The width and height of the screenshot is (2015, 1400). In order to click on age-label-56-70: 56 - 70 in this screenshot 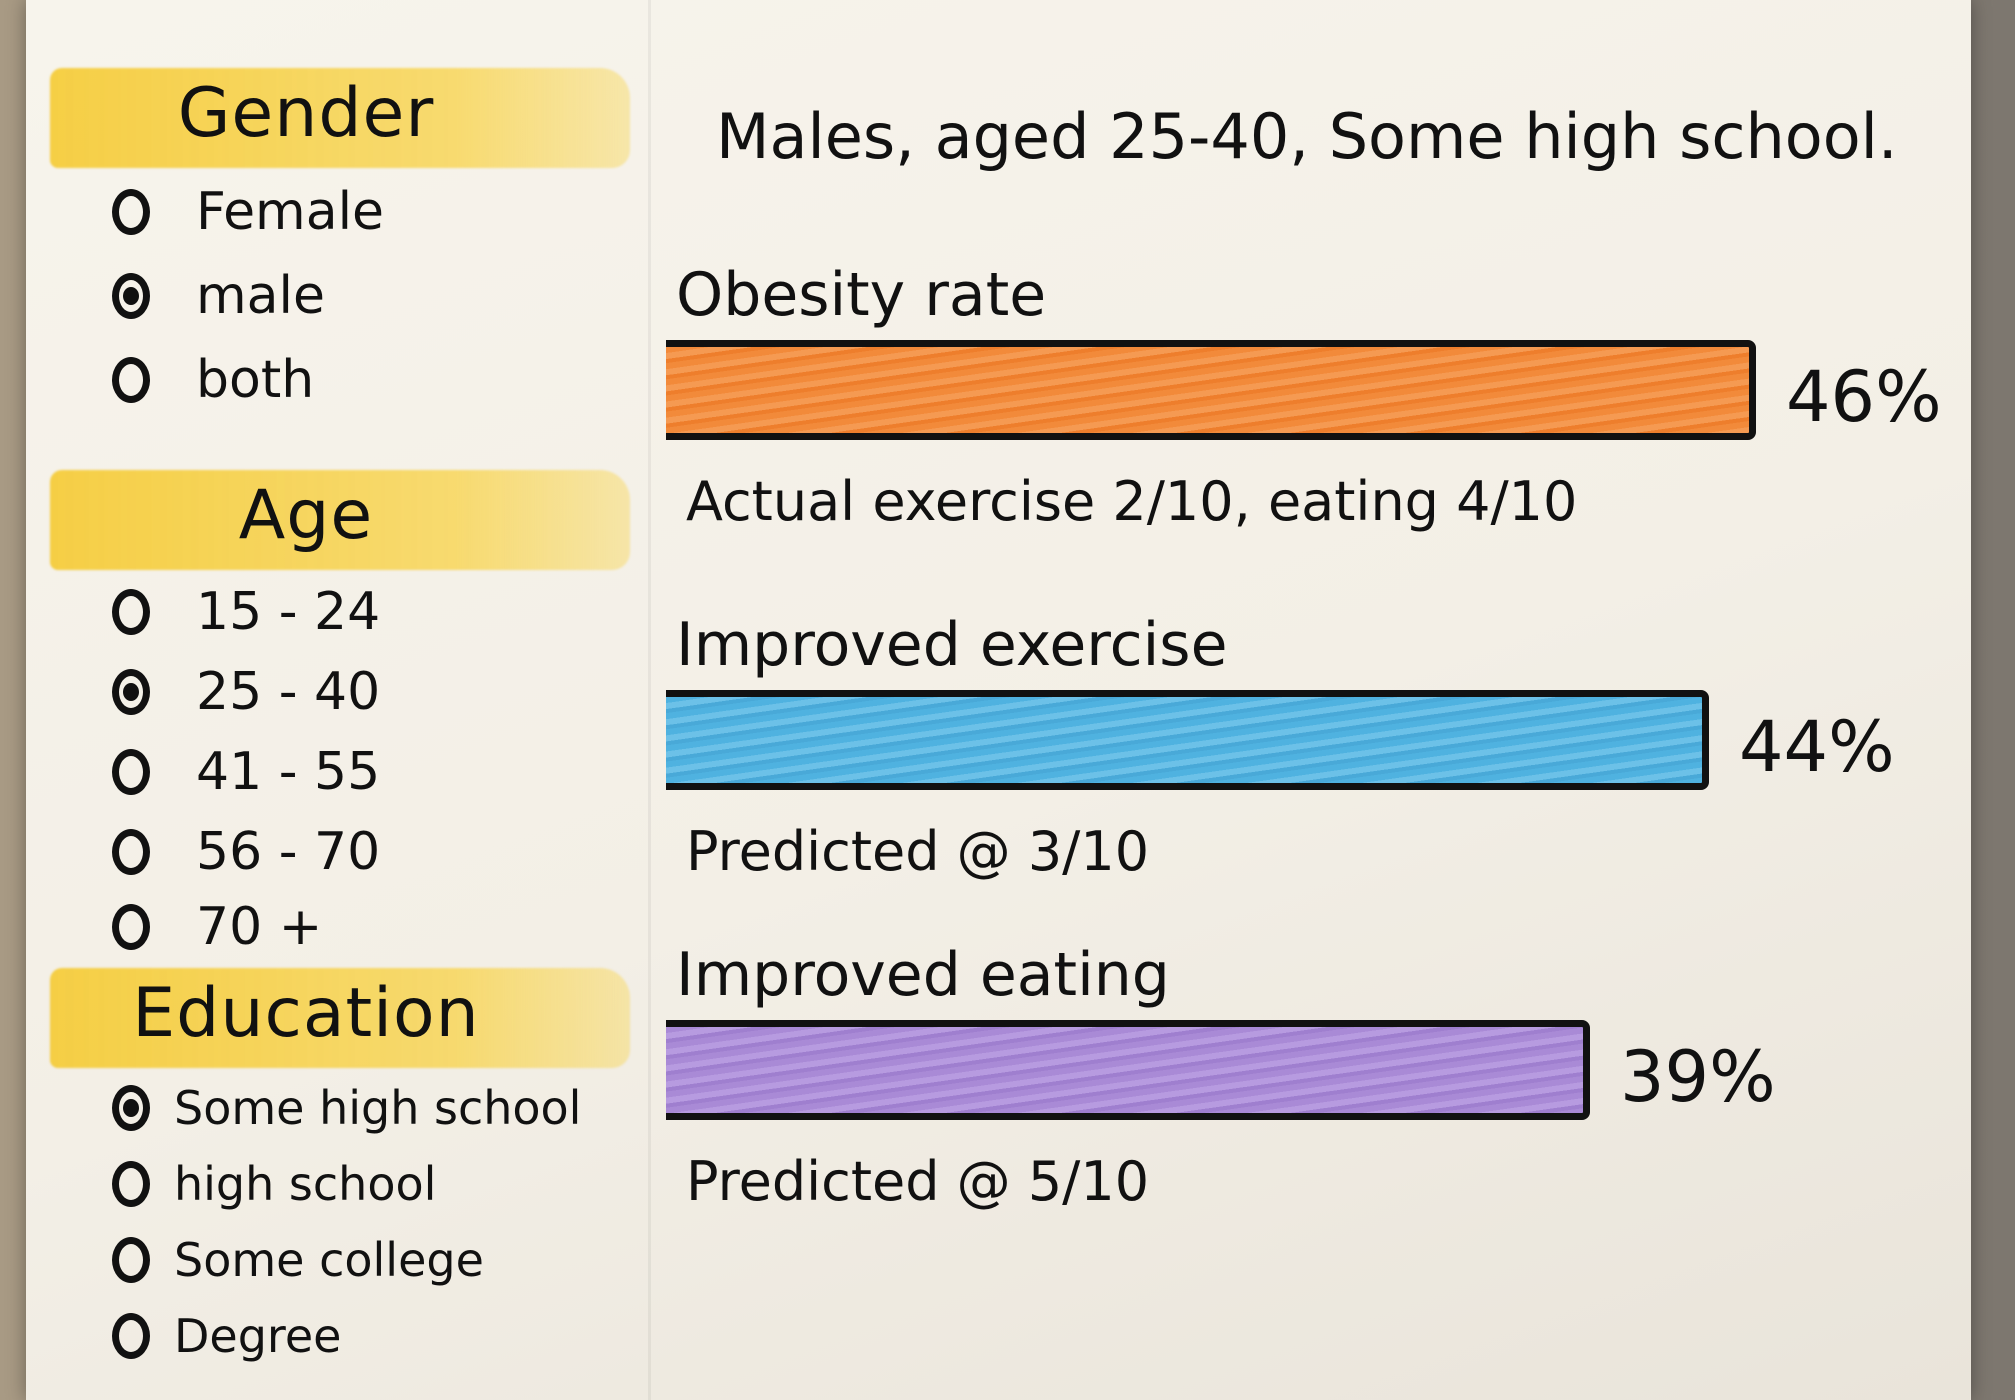, I will do `click(288, 852)`.